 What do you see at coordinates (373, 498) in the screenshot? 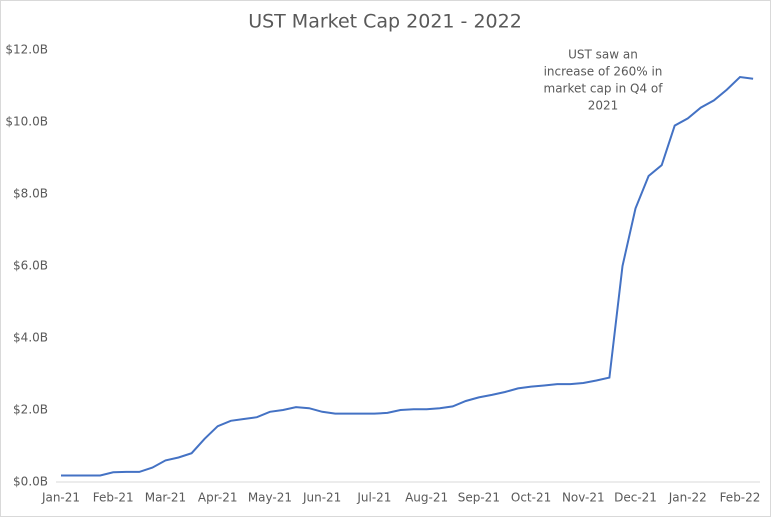
I see `x-tick-label: Jul-21` at bounding box center [373, 498].